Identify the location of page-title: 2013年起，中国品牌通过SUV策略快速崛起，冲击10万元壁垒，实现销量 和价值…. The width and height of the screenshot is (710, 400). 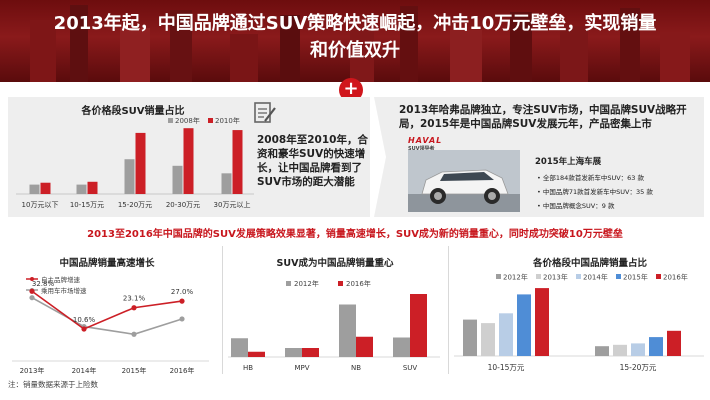
(355, 37).